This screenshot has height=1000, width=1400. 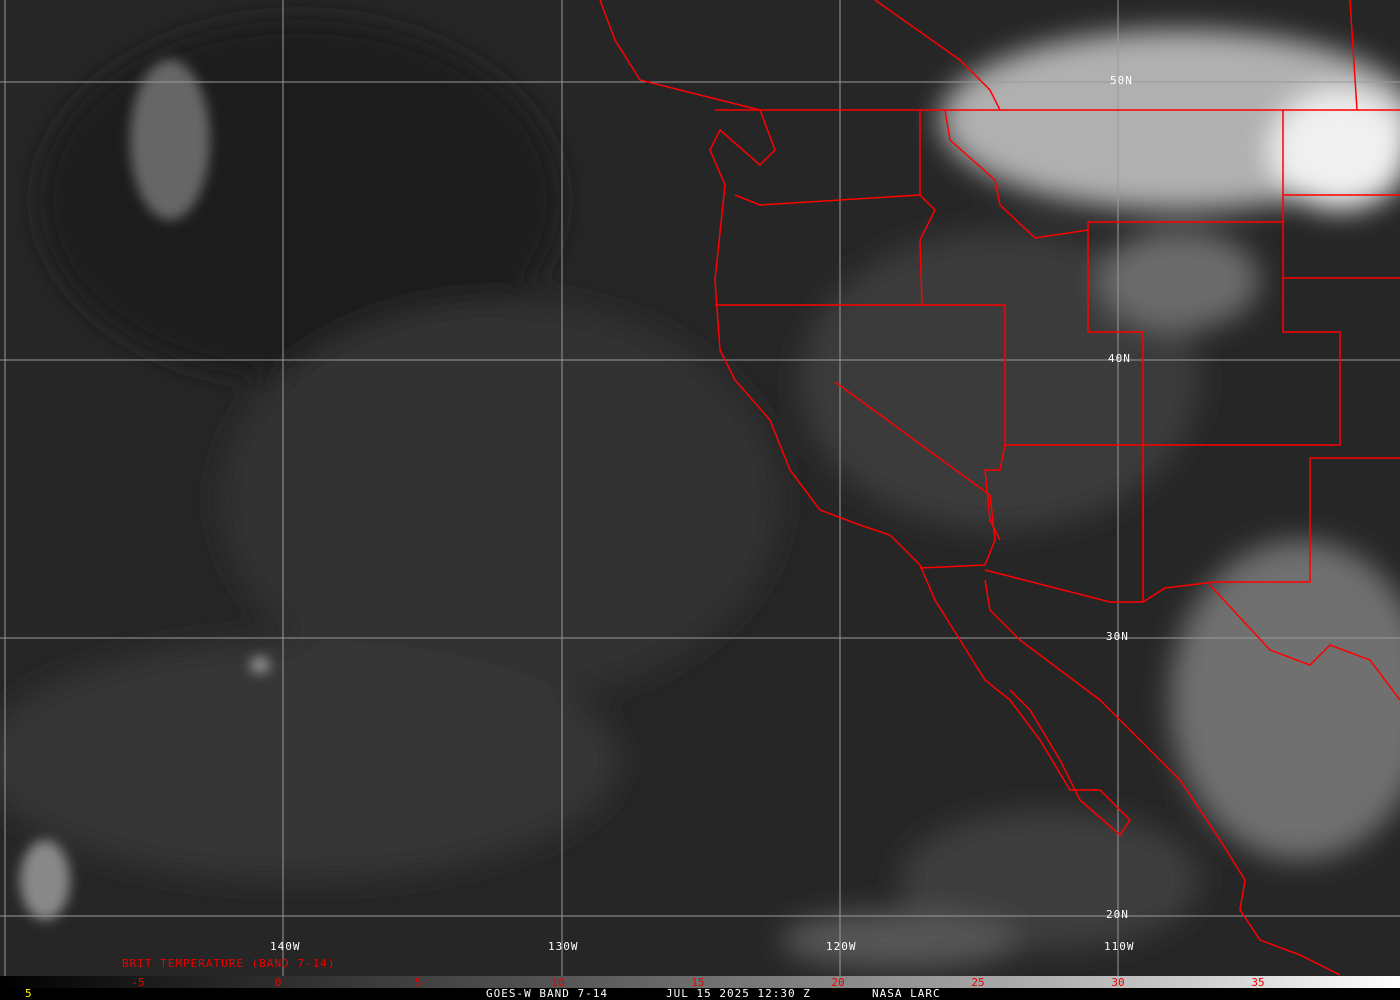 I want to click on colorbar-tick: 15, so click(x=698, y=982).